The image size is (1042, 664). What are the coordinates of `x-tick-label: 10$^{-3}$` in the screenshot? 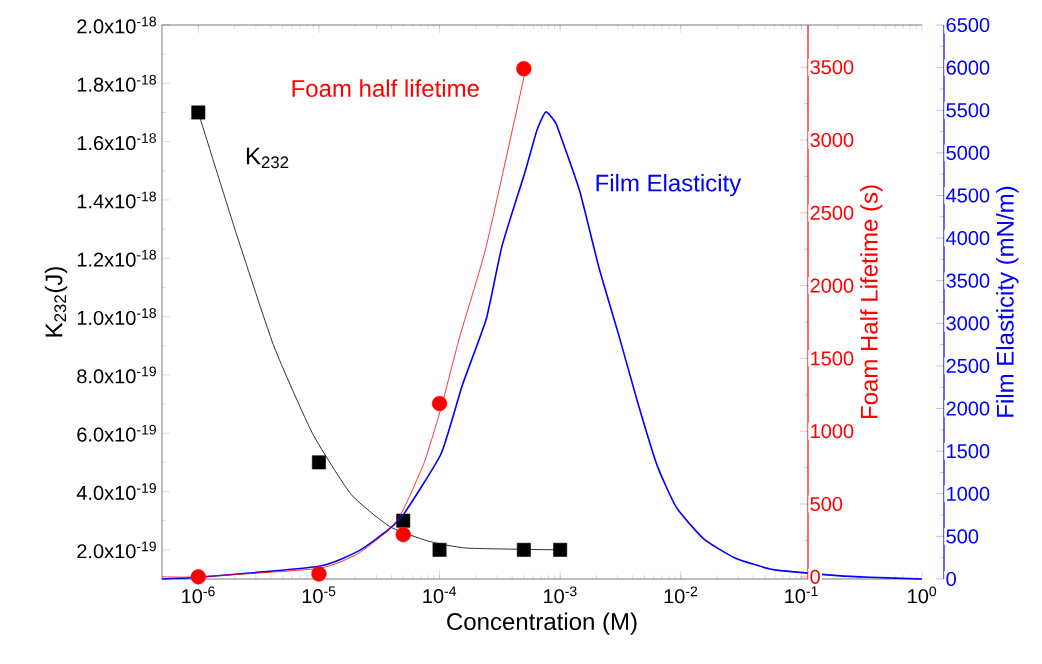 It's located at (560, 595).